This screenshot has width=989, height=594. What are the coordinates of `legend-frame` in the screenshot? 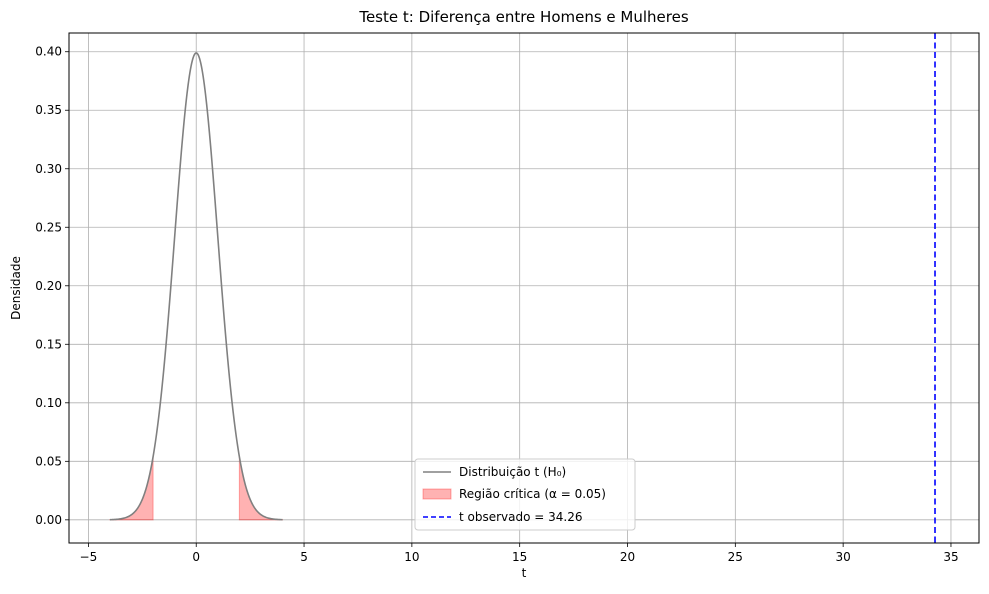 It's located at (525, 494).